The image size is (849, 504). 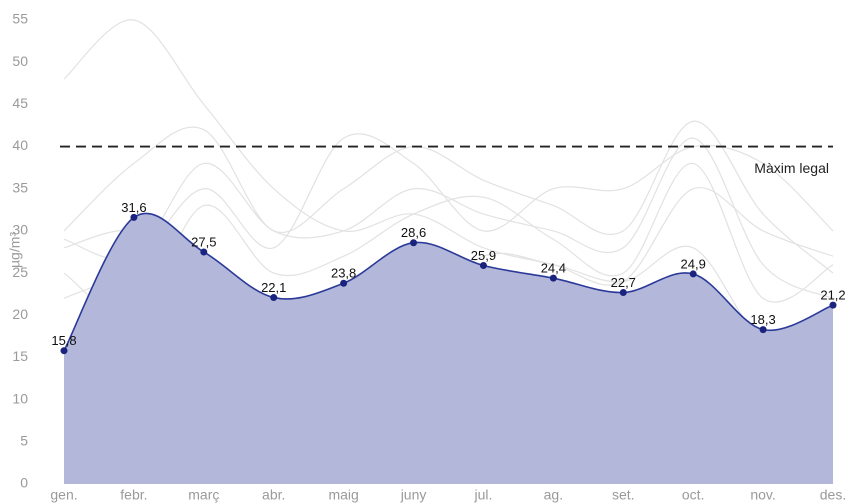 What do you see at coordinates (63, 340) in the screenshot?
I see `value-label: 15,8` at bounding box center [63, 340].